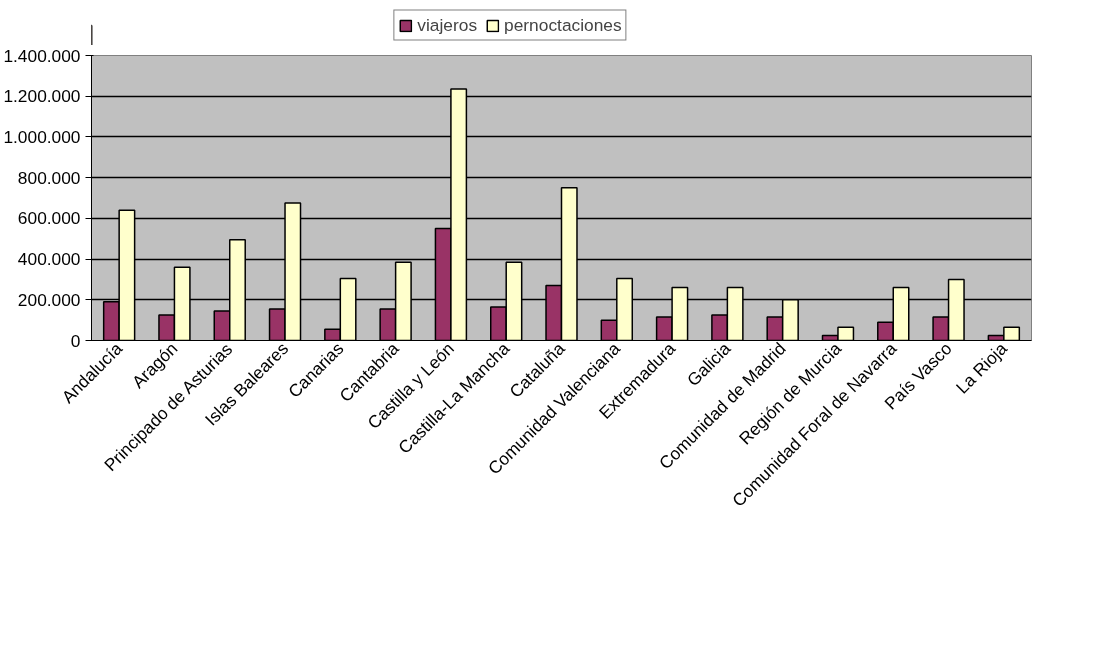 This screenshot has height=666, width=1109. What do you see at coordinates (563, 25) in the screenshot?
I see `legend-label: pernoctaciones` at bounding box center [563, 25].